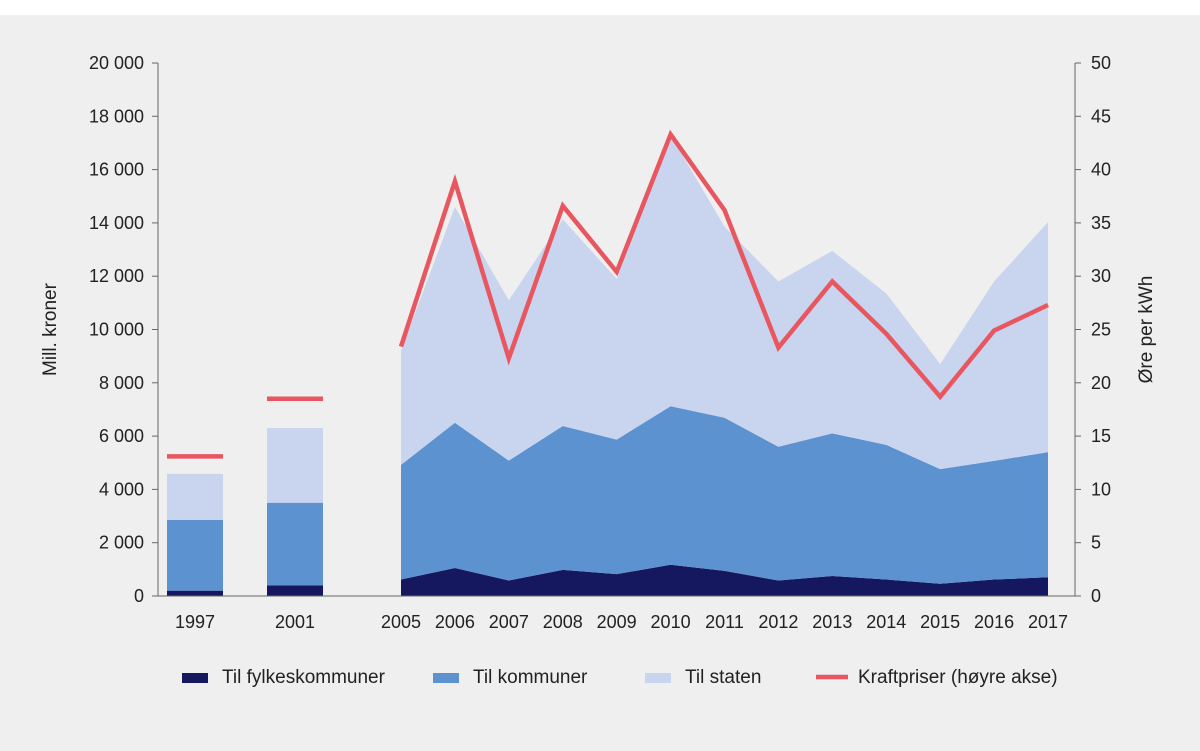 The height and width of the screenshot is (751, 1200). What do you see at coordinates (530, 677) in the screenshot?
I see `legend-label: Til kommuner` at bounding box center [530, 677].